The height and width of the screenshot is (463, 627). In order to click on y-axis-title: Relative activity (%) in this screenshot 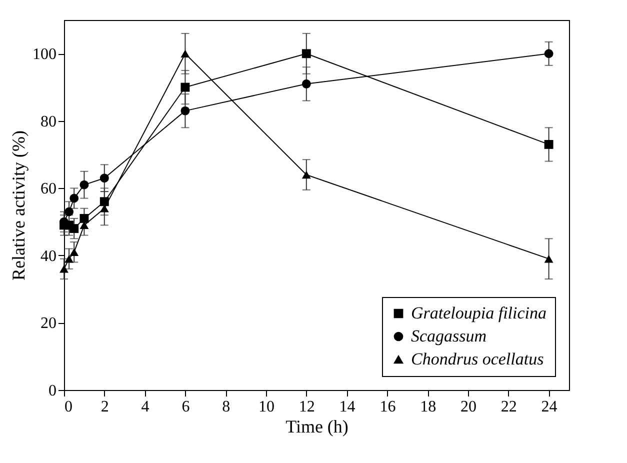, I will do `click(18, 205)`.